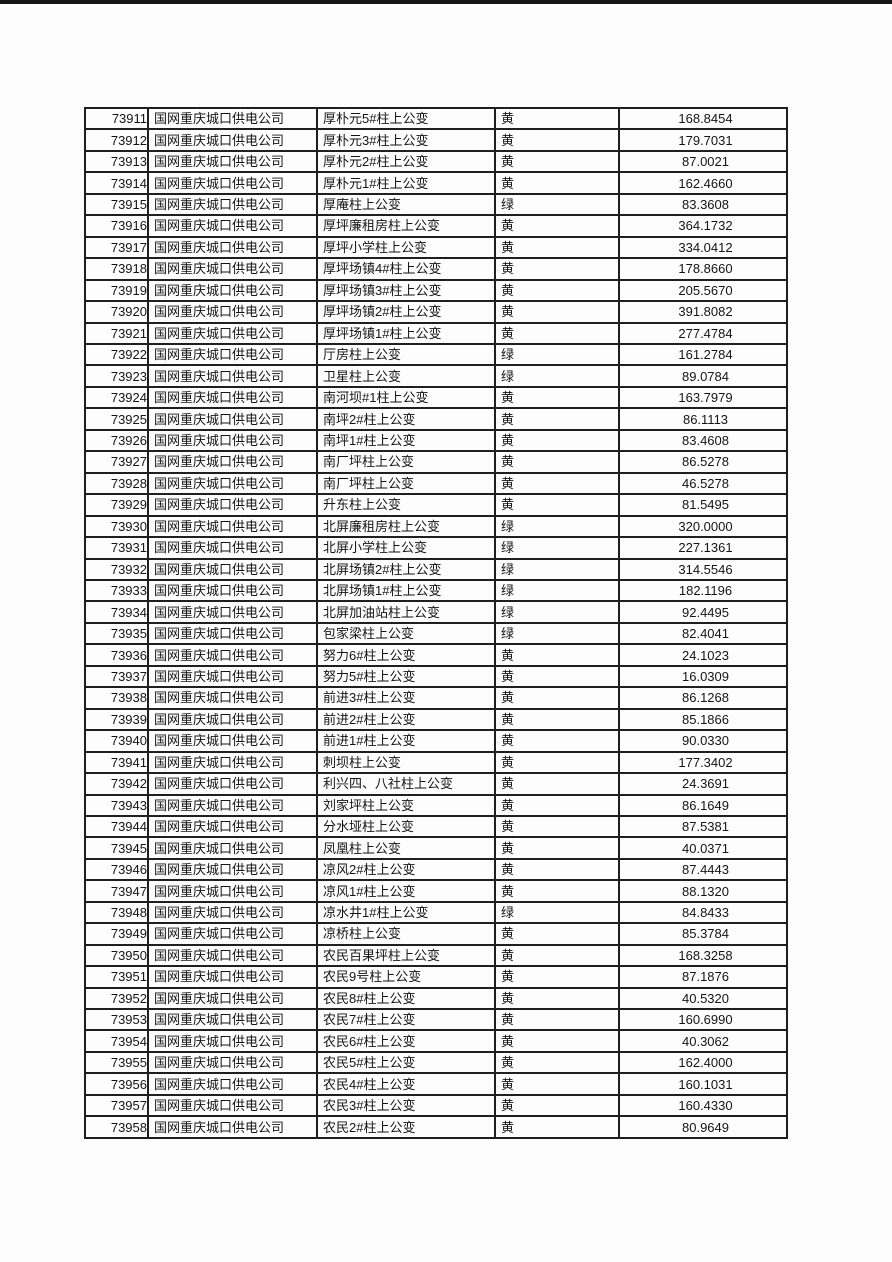  Describe the element at coordinates (116, 290) in the screenshot. I see `cell-row-id: 73919` at that location.